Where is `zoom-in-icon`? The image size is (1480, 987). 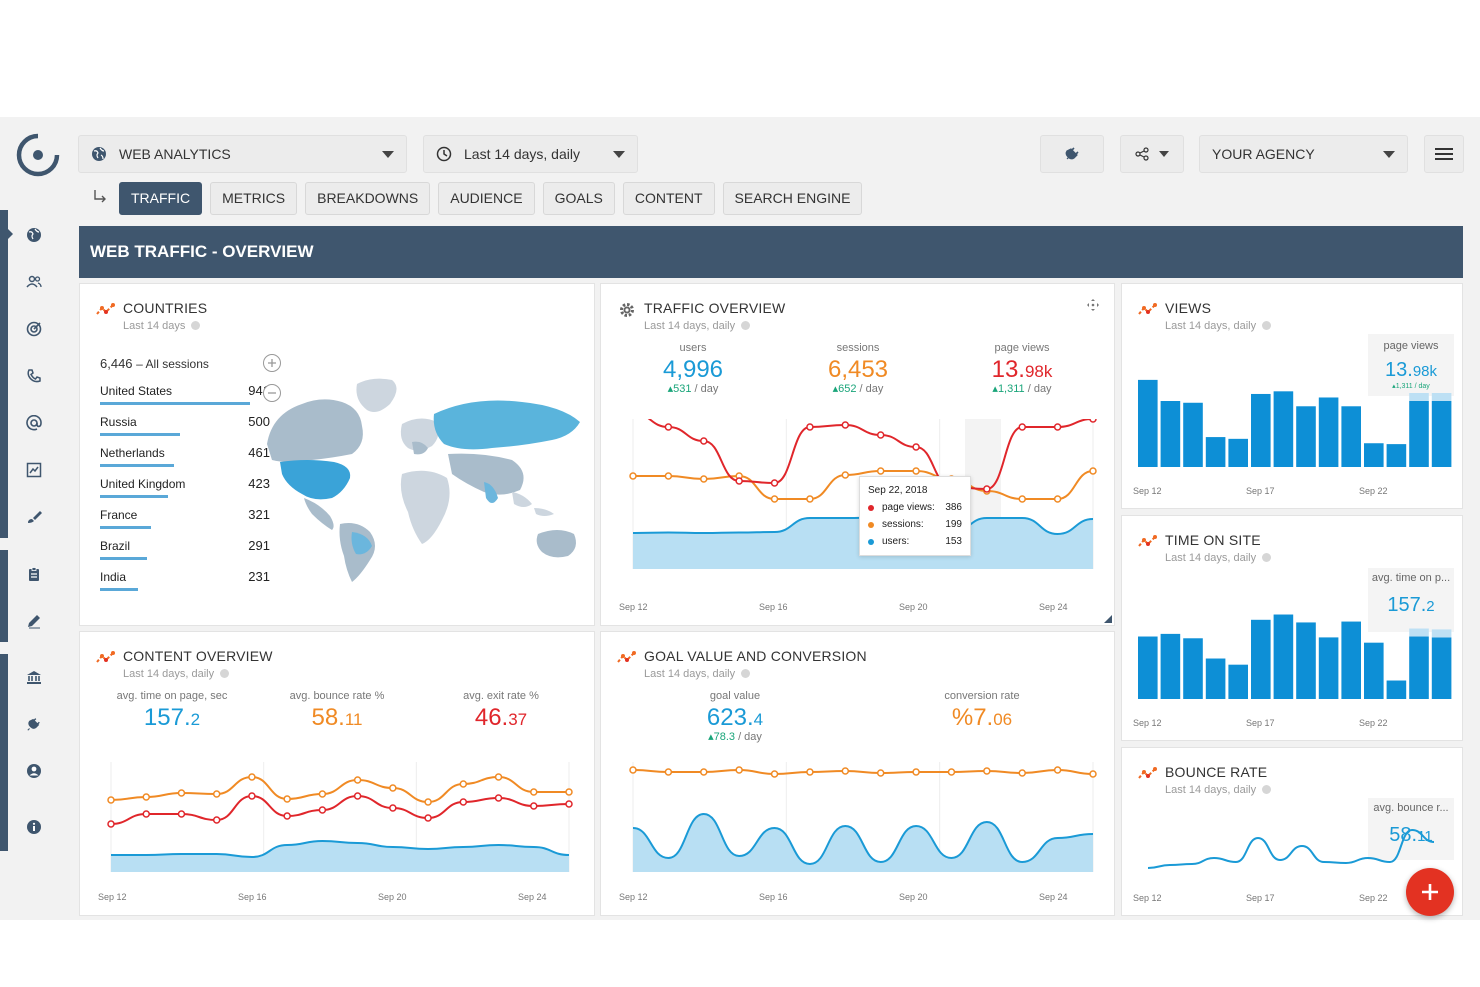 zoom-in-icon is located at coordinates (272, 363).